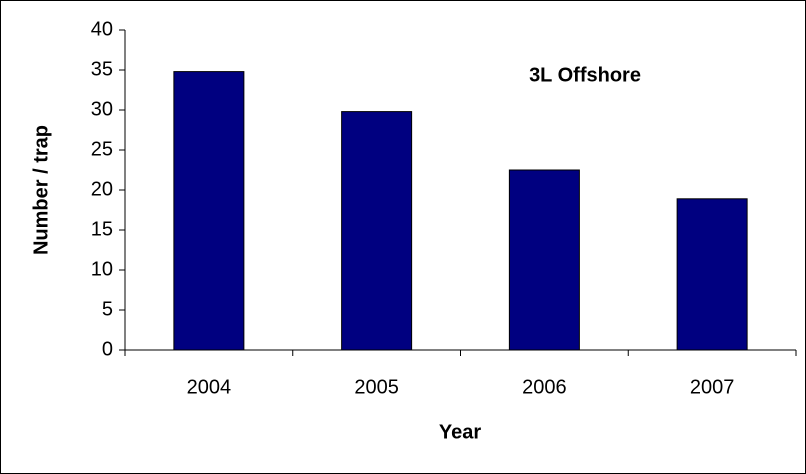  Describe the element at coordinates (107, 309) in the screenshot. I see `y-tick-label: 5` at that location.